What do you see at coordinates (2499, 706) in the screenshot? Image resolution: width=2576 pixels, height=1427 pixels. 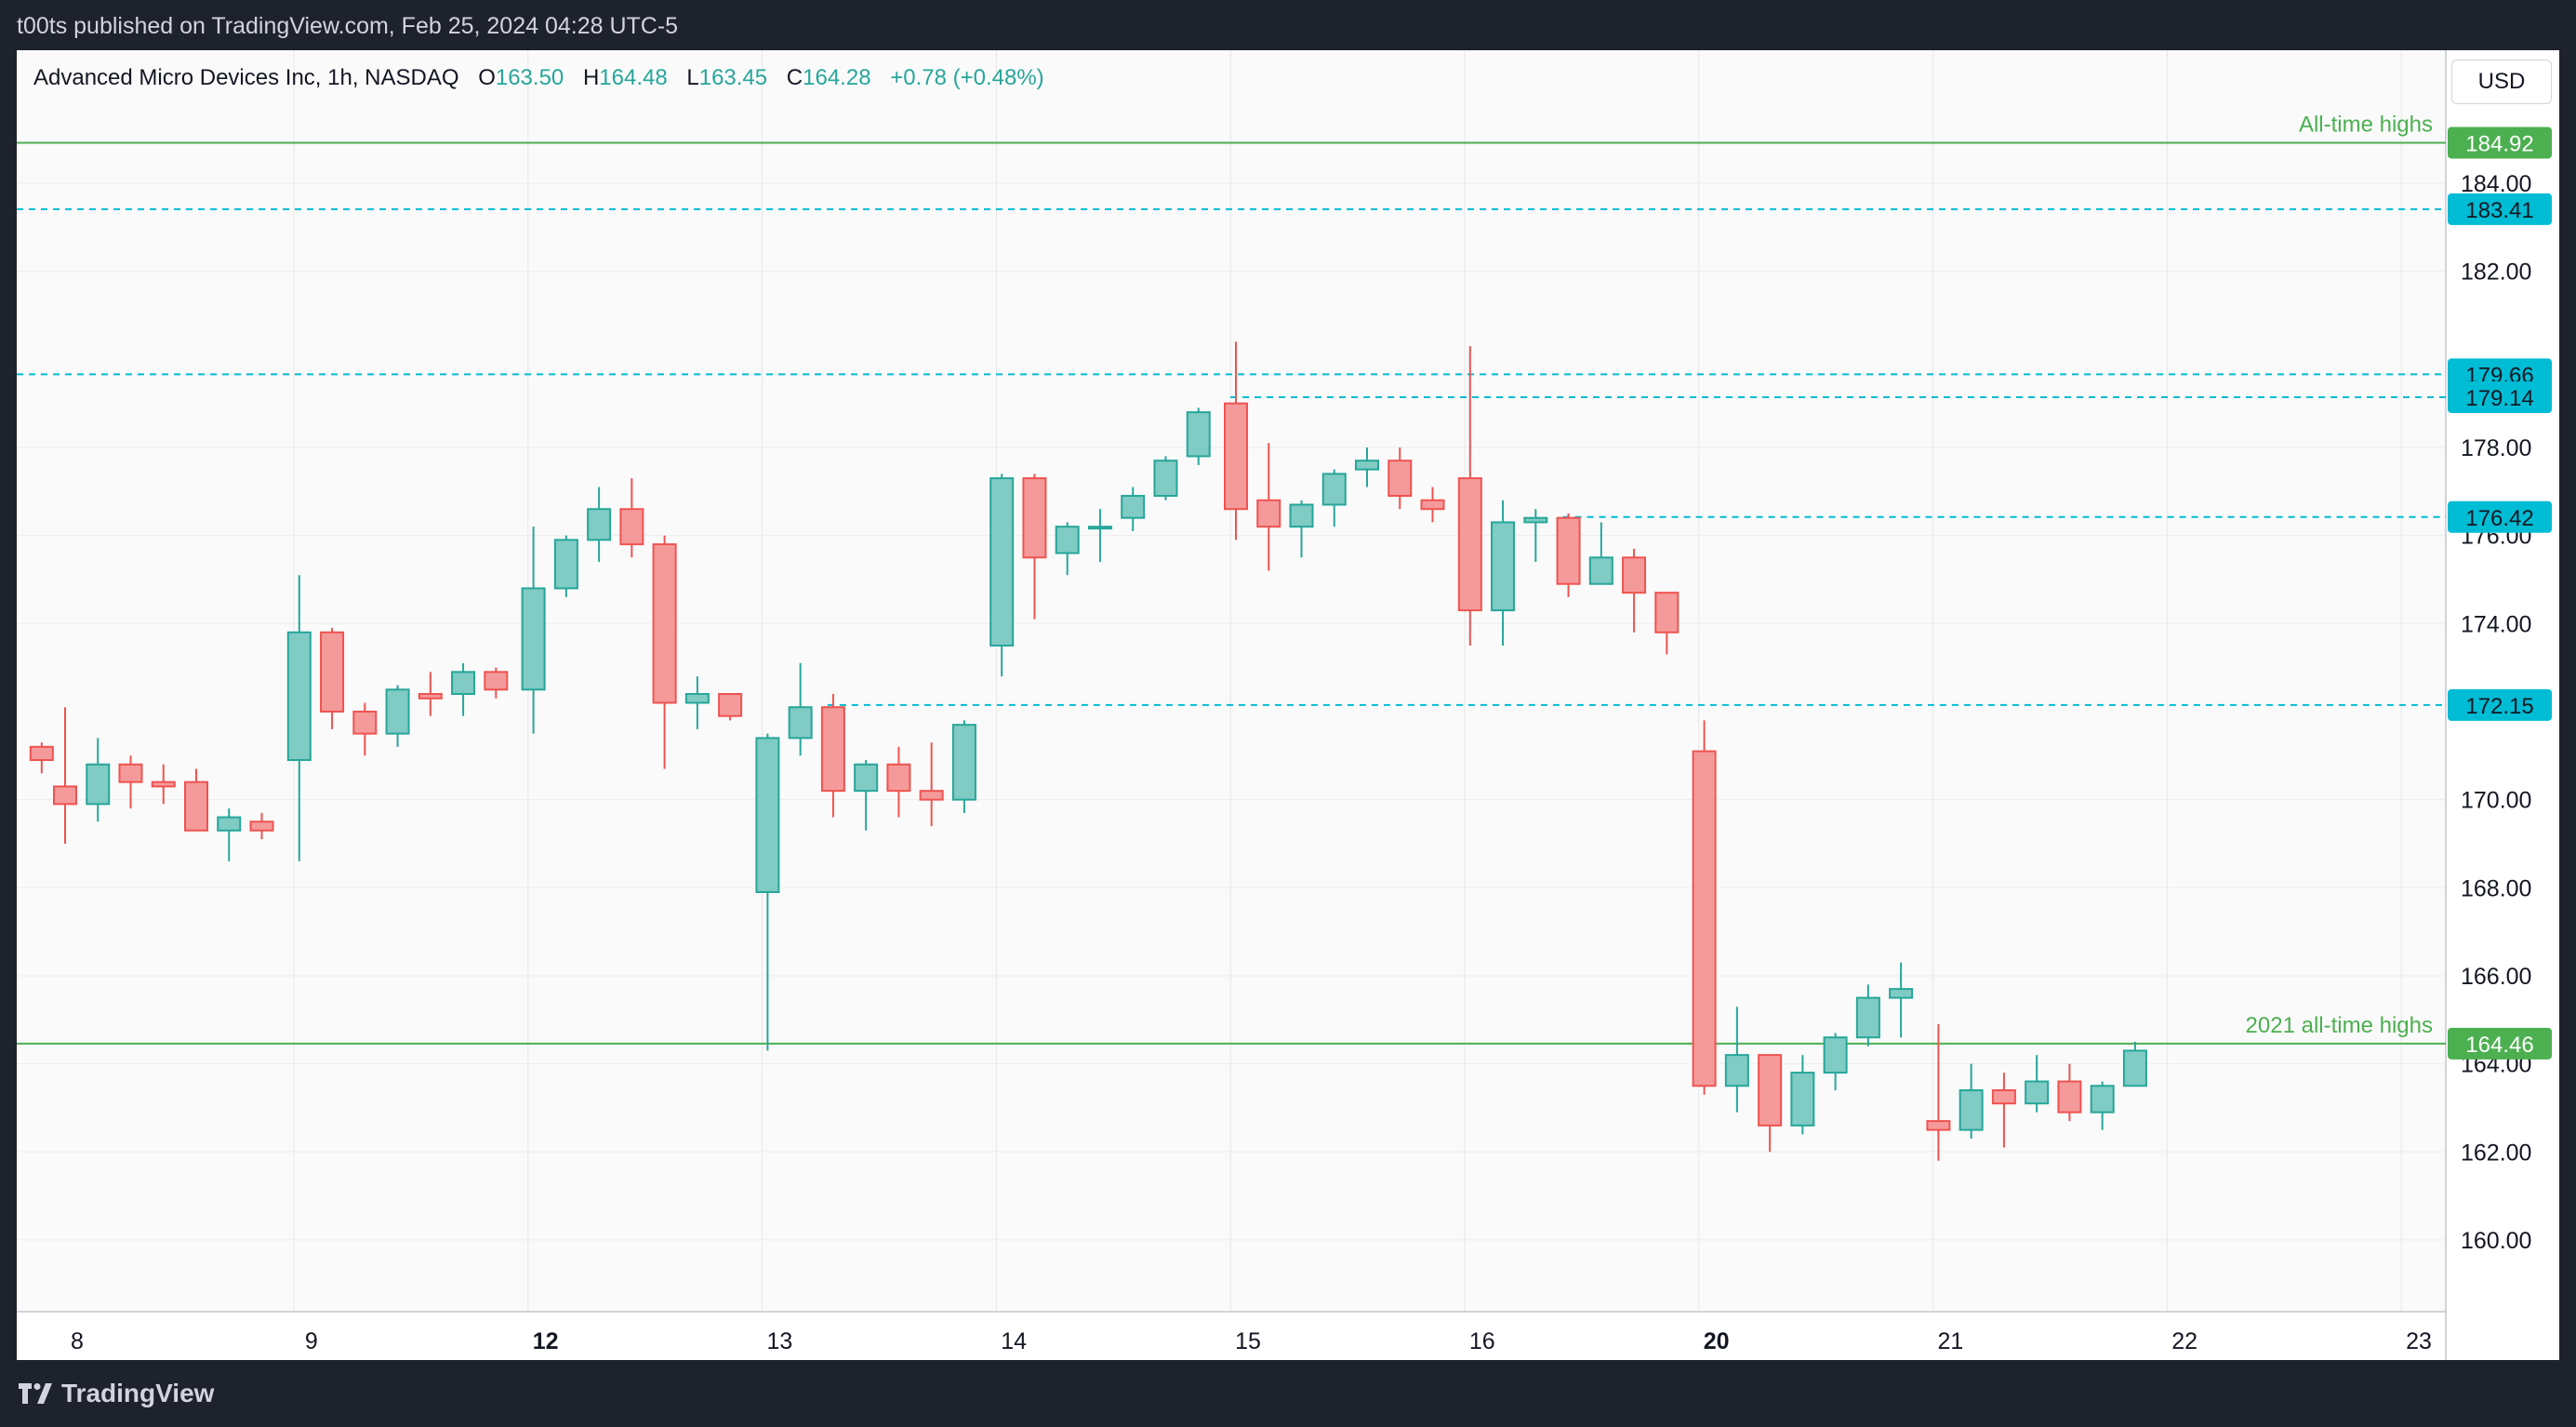 I see `price-level-value: 172.15` at bounding box center [2499, 706].